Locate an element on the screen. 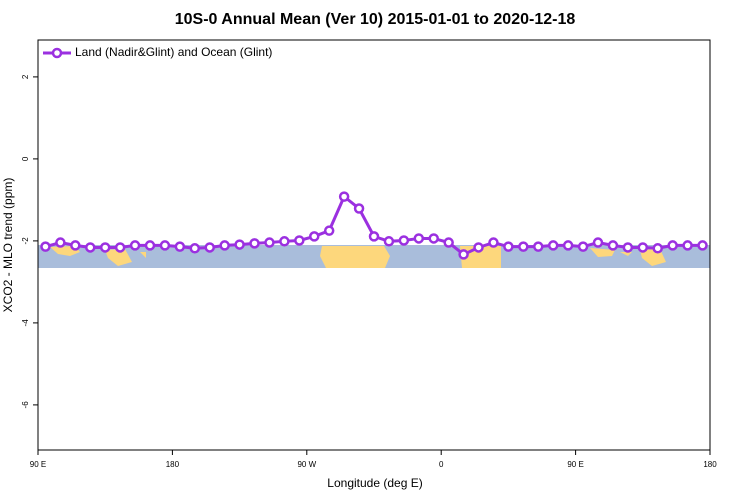  legend-marker is located at coordinates (57, 53).